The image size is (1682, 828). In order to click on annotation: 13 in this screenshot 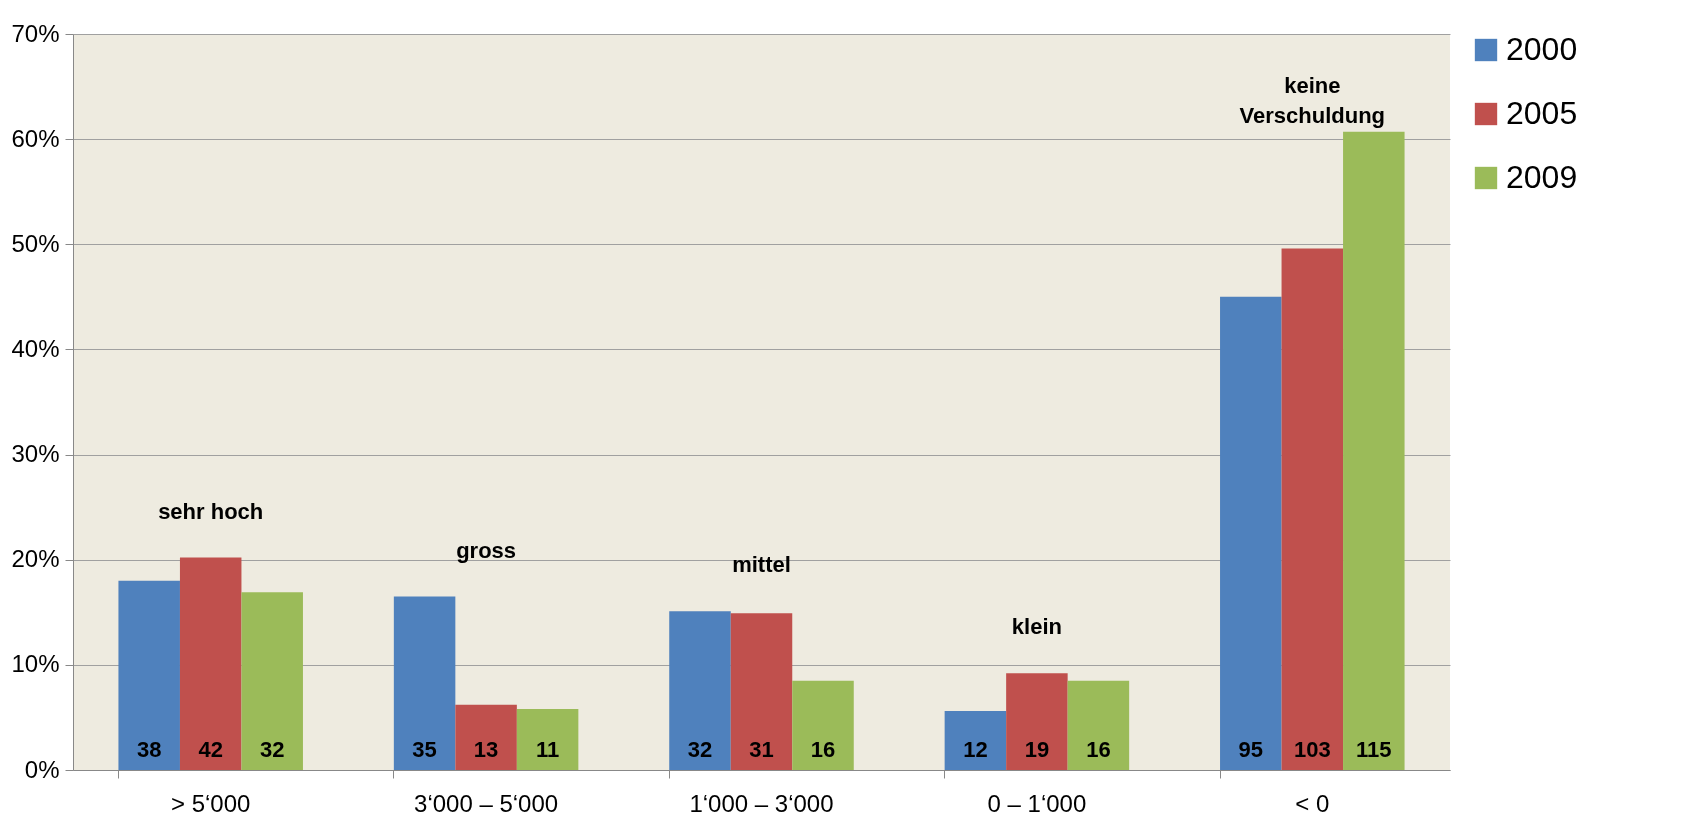, I will do `click(486, 749)`.